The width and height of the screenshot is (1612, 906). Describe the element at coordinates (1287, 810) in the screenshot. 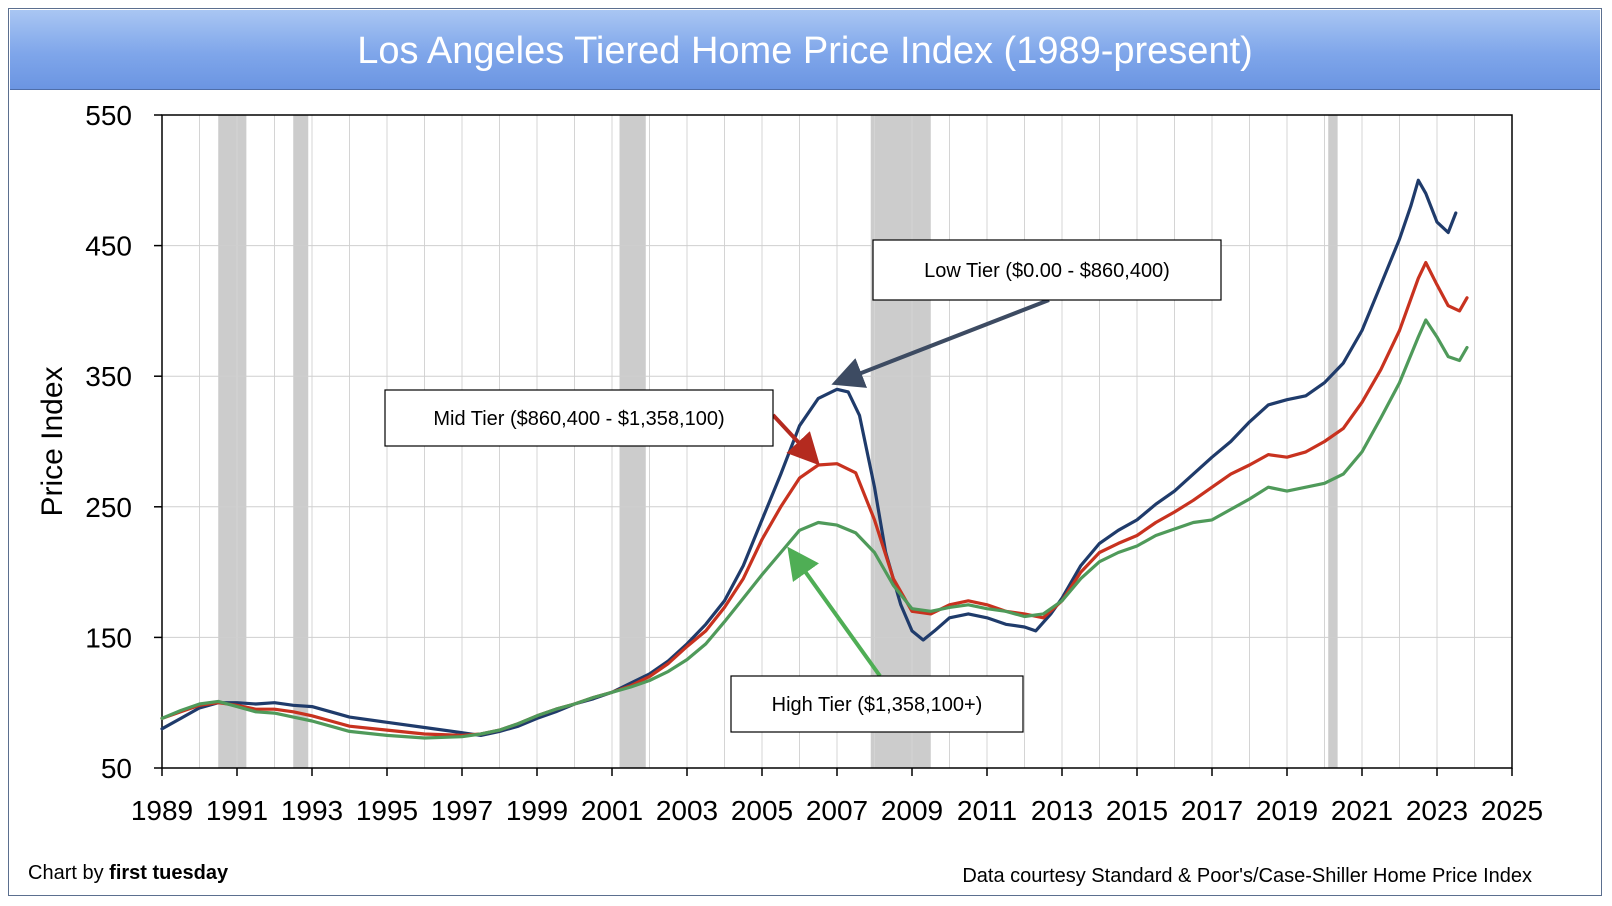

I see `x-tick-label: 2019` at that location.